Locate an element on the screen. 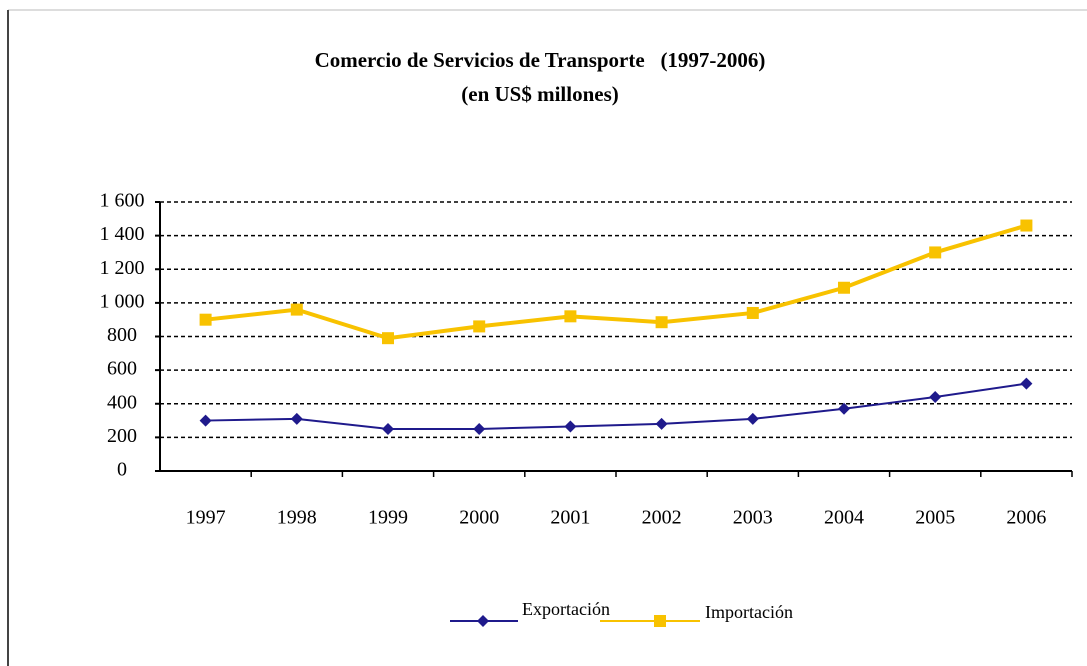  x-tick-label: 1999 is located at coordinates (388, 518).